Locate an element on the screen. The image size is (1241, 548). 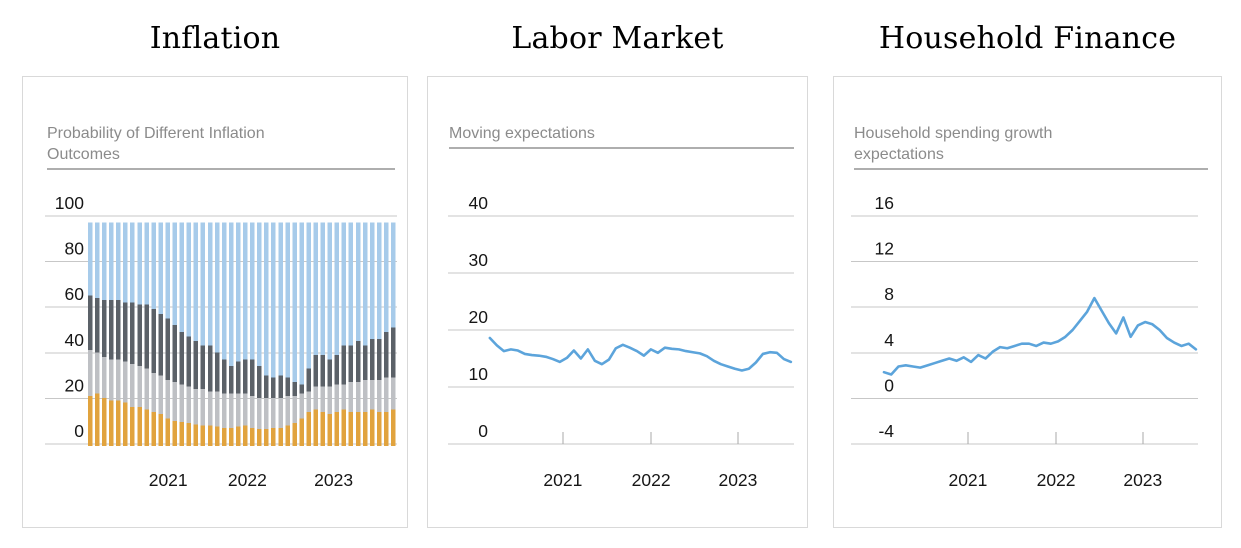
panel-title-labor-market: Labor Market is located at coordinates (617, 38).